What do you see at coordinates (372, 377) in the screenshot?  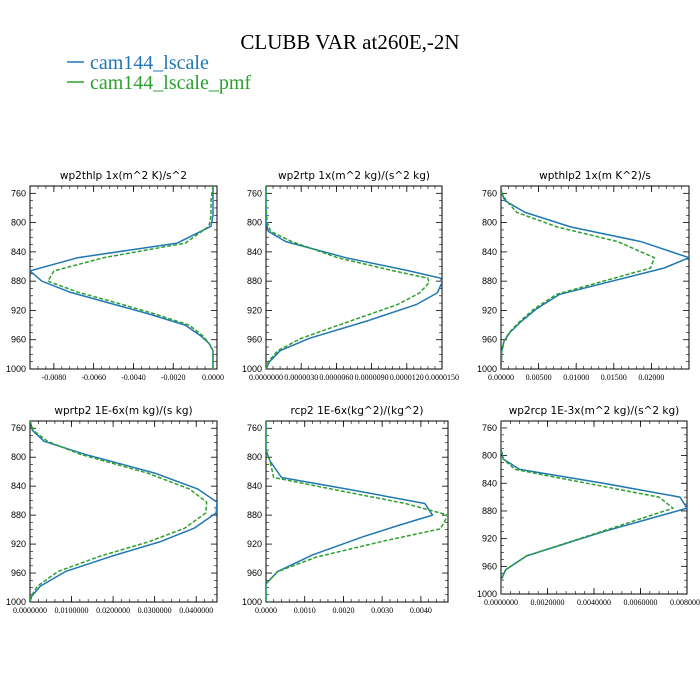 I see `x-tick-label: 0.0000090` at bounding box center [372, 377].